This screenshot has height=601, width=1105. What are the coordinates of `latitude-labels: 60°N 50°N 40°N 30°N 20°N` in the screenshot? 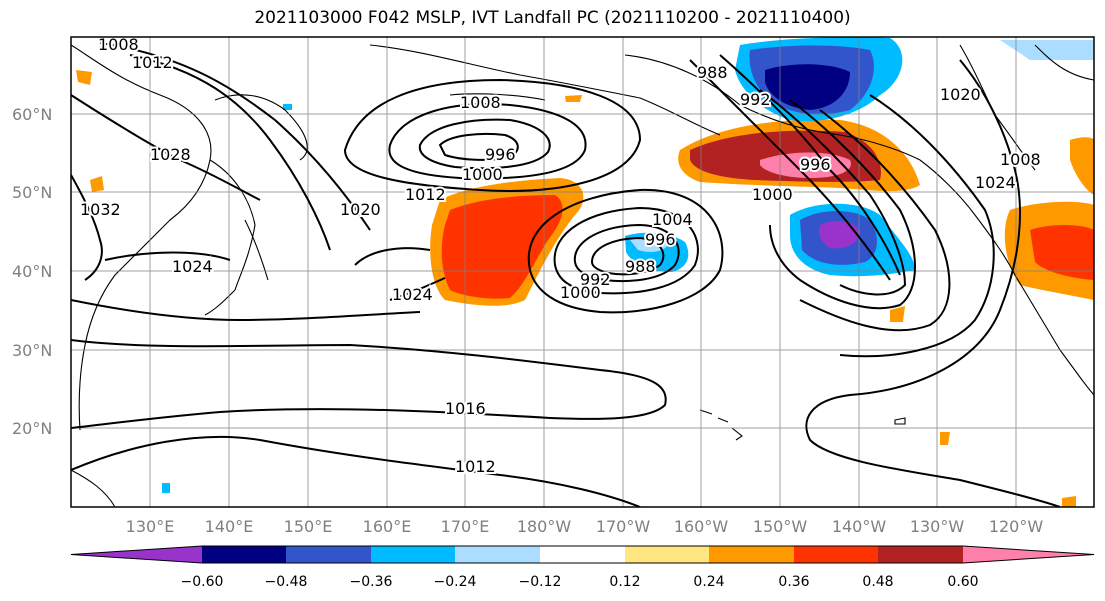 It's located at (32, 271).